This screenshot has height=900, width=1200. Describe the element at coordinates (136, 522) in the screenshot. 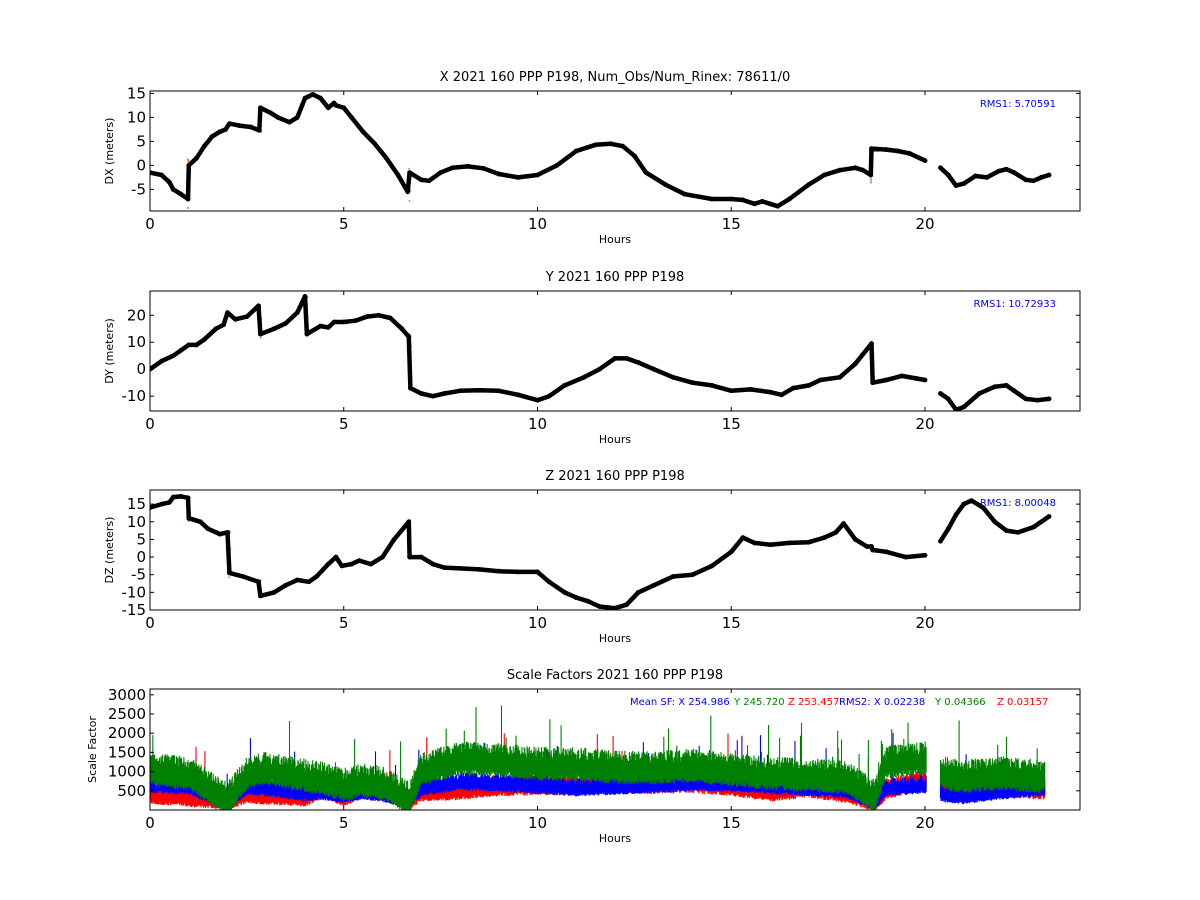

I see `y-tick-label: 10` at that location.